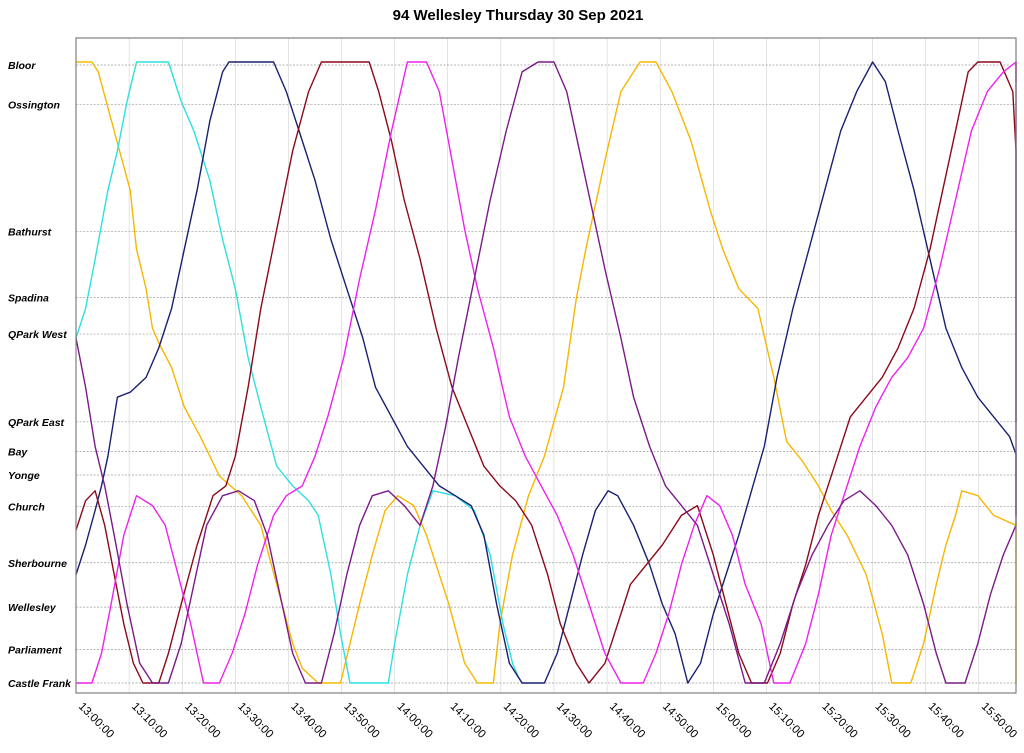  I want to click on stop-label: Bay, so click(18, 452).